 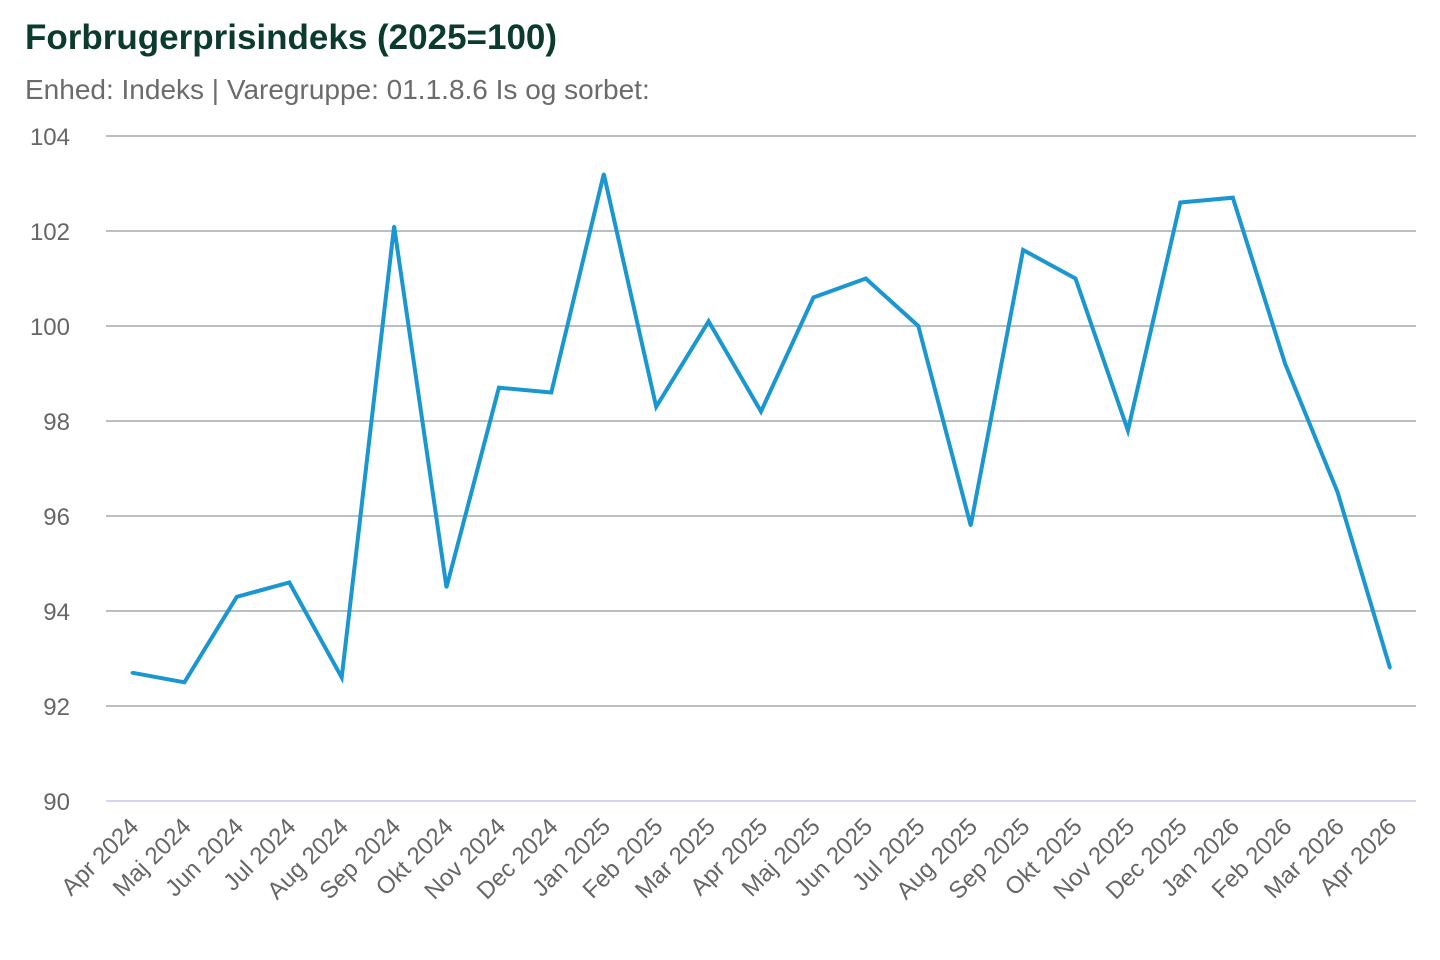 I want to click on chart-title: Forbrugerprisindeks (2025=100), so click(x=291, y=37).